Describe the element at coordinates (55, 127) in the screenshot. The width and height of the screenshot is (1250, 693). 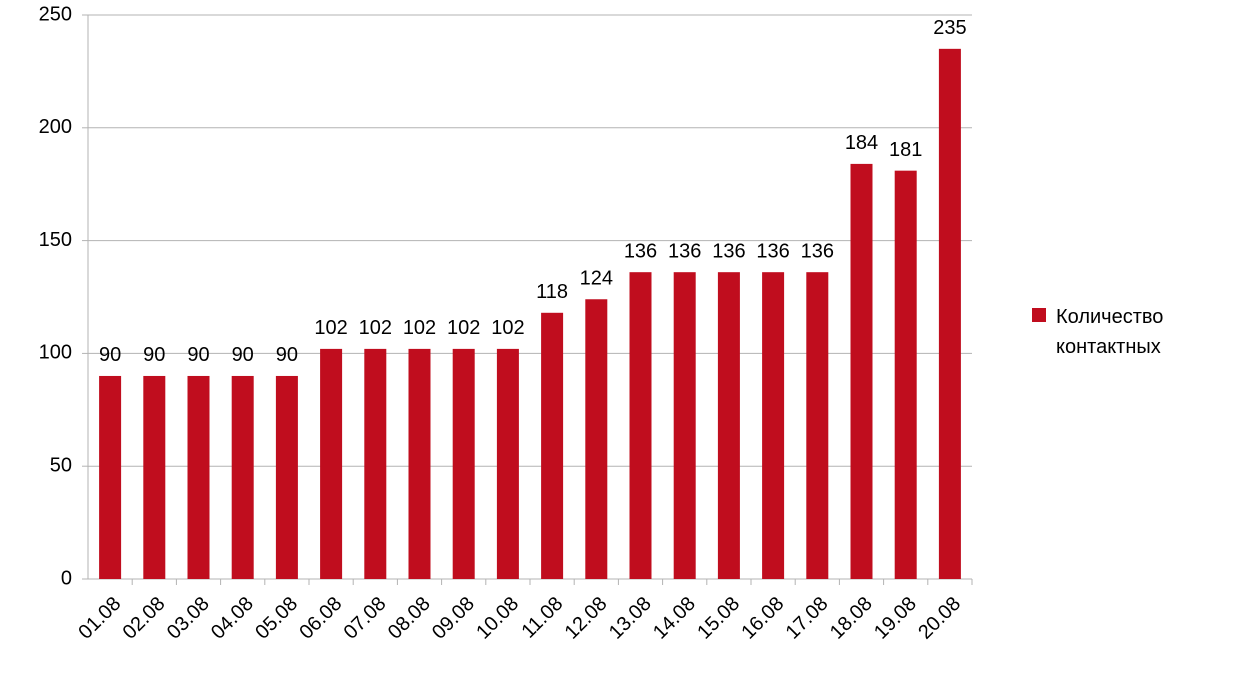
I see `y-tick-label: 200` at that location.